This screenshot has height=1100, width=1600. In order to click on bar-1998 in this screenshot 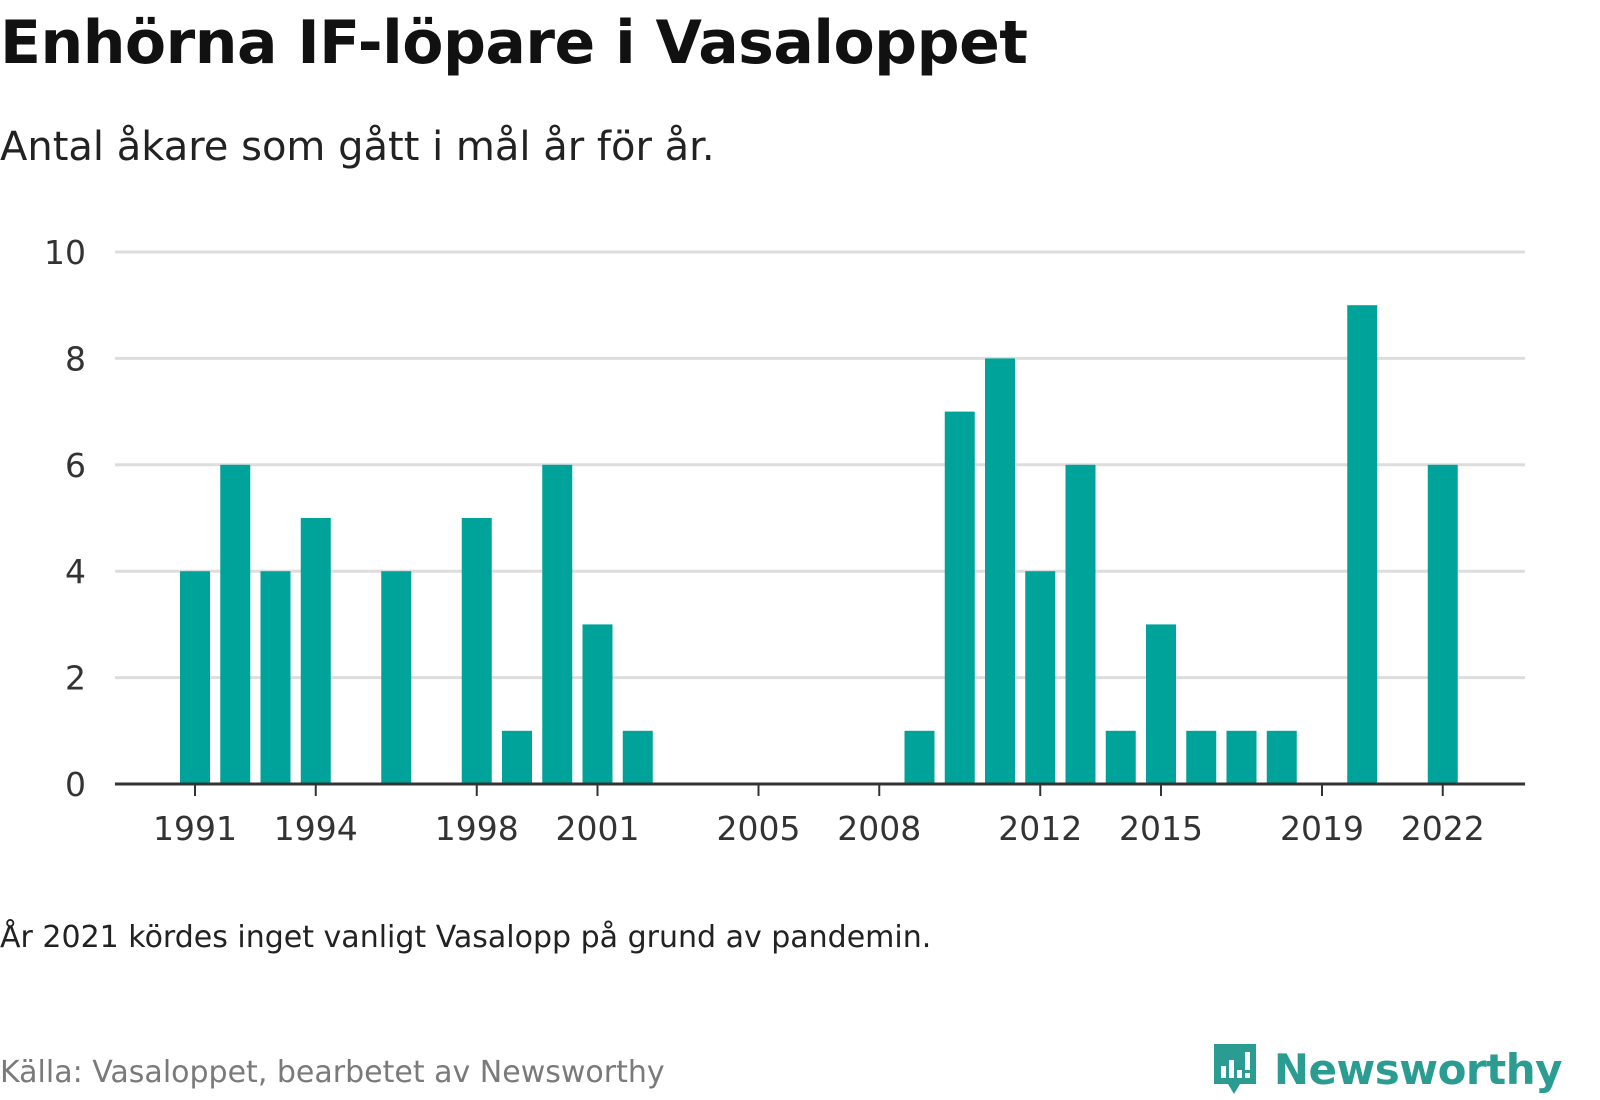, I will do `click(476, 651)`.